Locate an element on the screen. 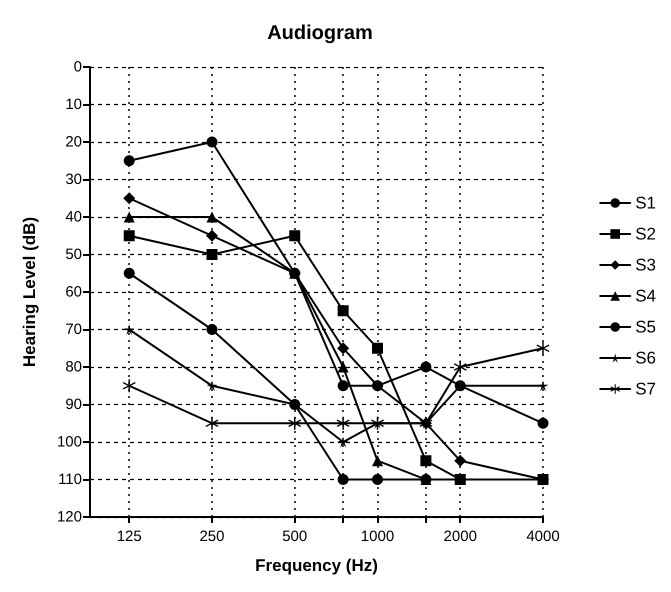  x-tick-label: 2000 is located at coordinates (460, 536).